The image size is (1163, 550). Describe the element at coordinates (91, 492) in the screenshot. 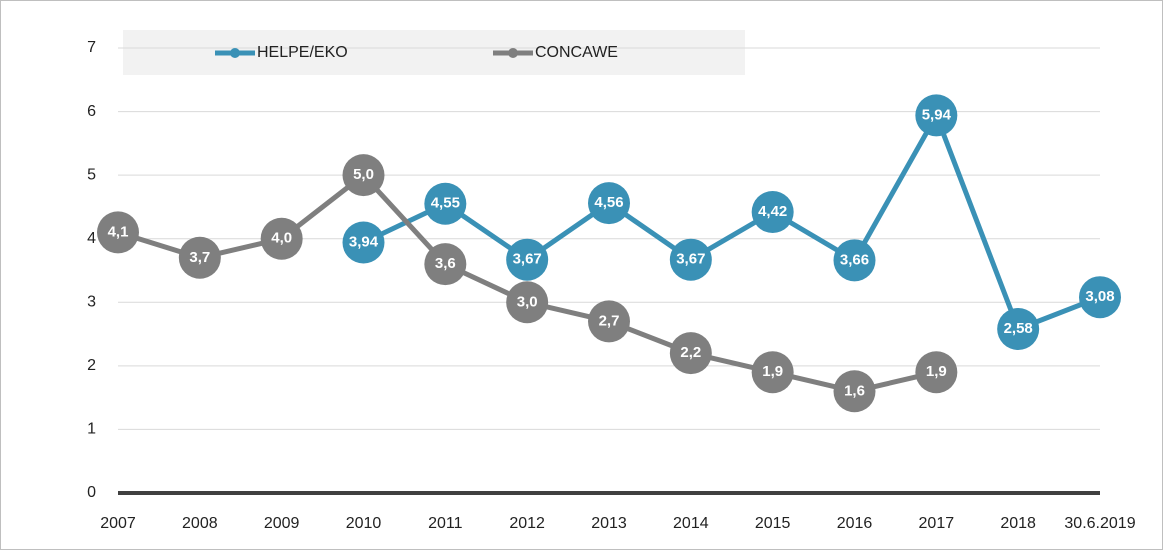

I see `y-tick-label: 0` at that location.